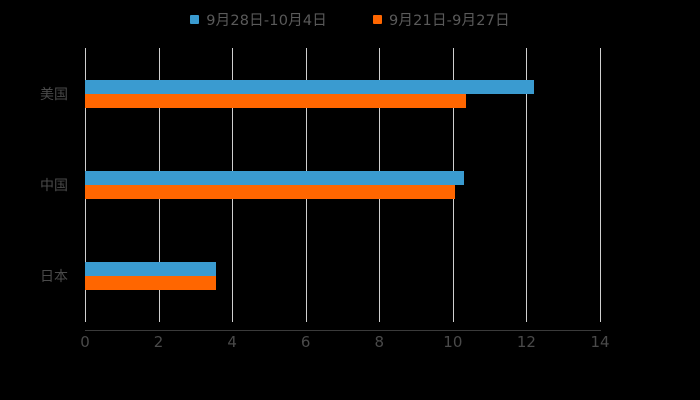 This screenshot has height=400, width=700. I want to click on x-tick-label-0: 0, so click(85, 342).